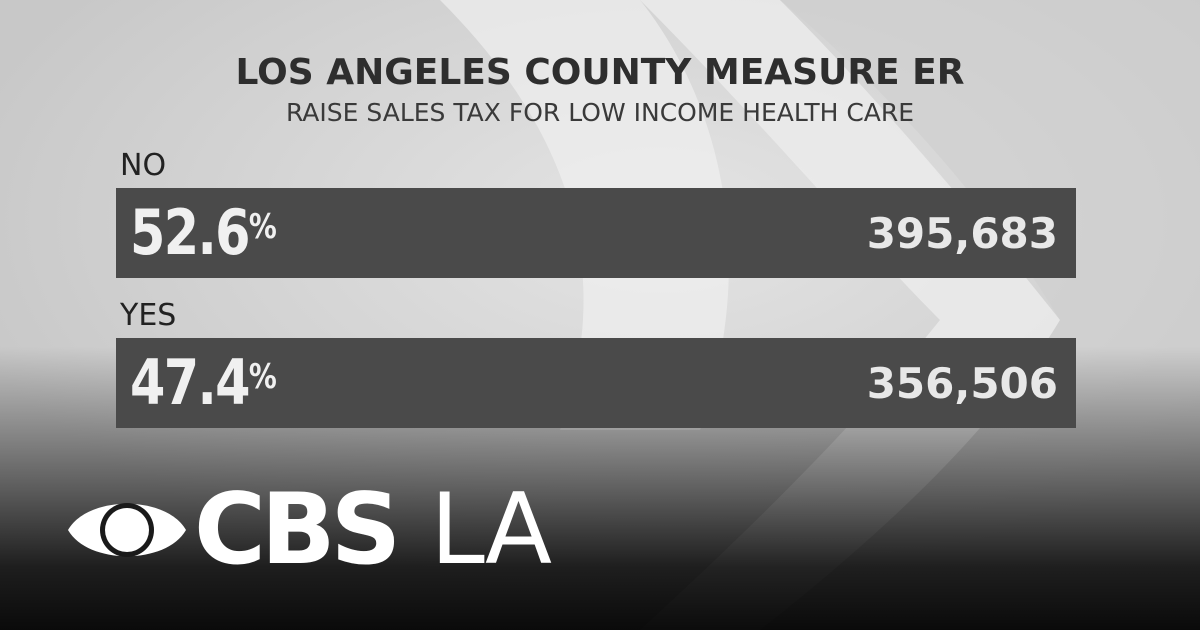  Describe the element at coordinates (962, 383) in the screenshot. I see `result-votes-yes: 356,506` at that location.